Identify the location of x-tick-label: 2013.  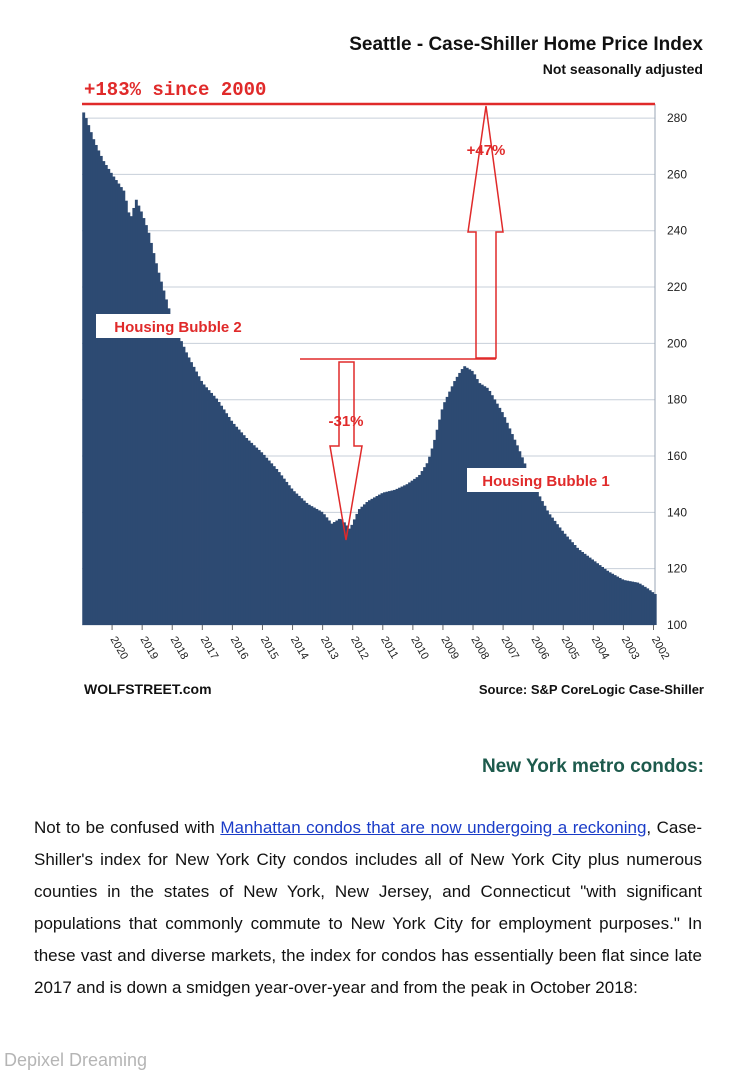
(329, 648).